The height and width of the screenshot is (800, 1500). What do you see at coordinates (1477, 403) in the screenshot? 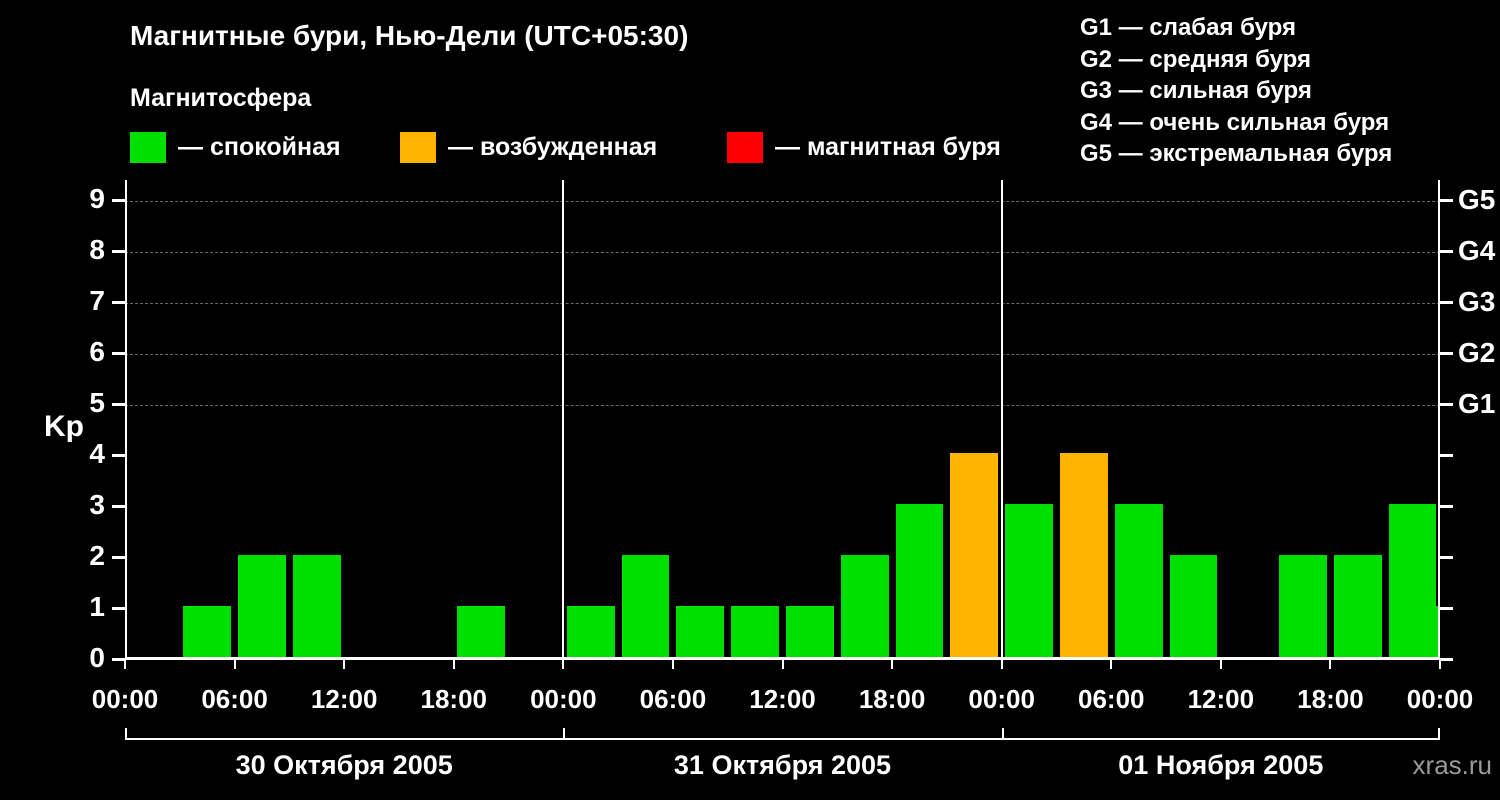
I see `g-level-label: G1` at bounding box center [1477, 403].